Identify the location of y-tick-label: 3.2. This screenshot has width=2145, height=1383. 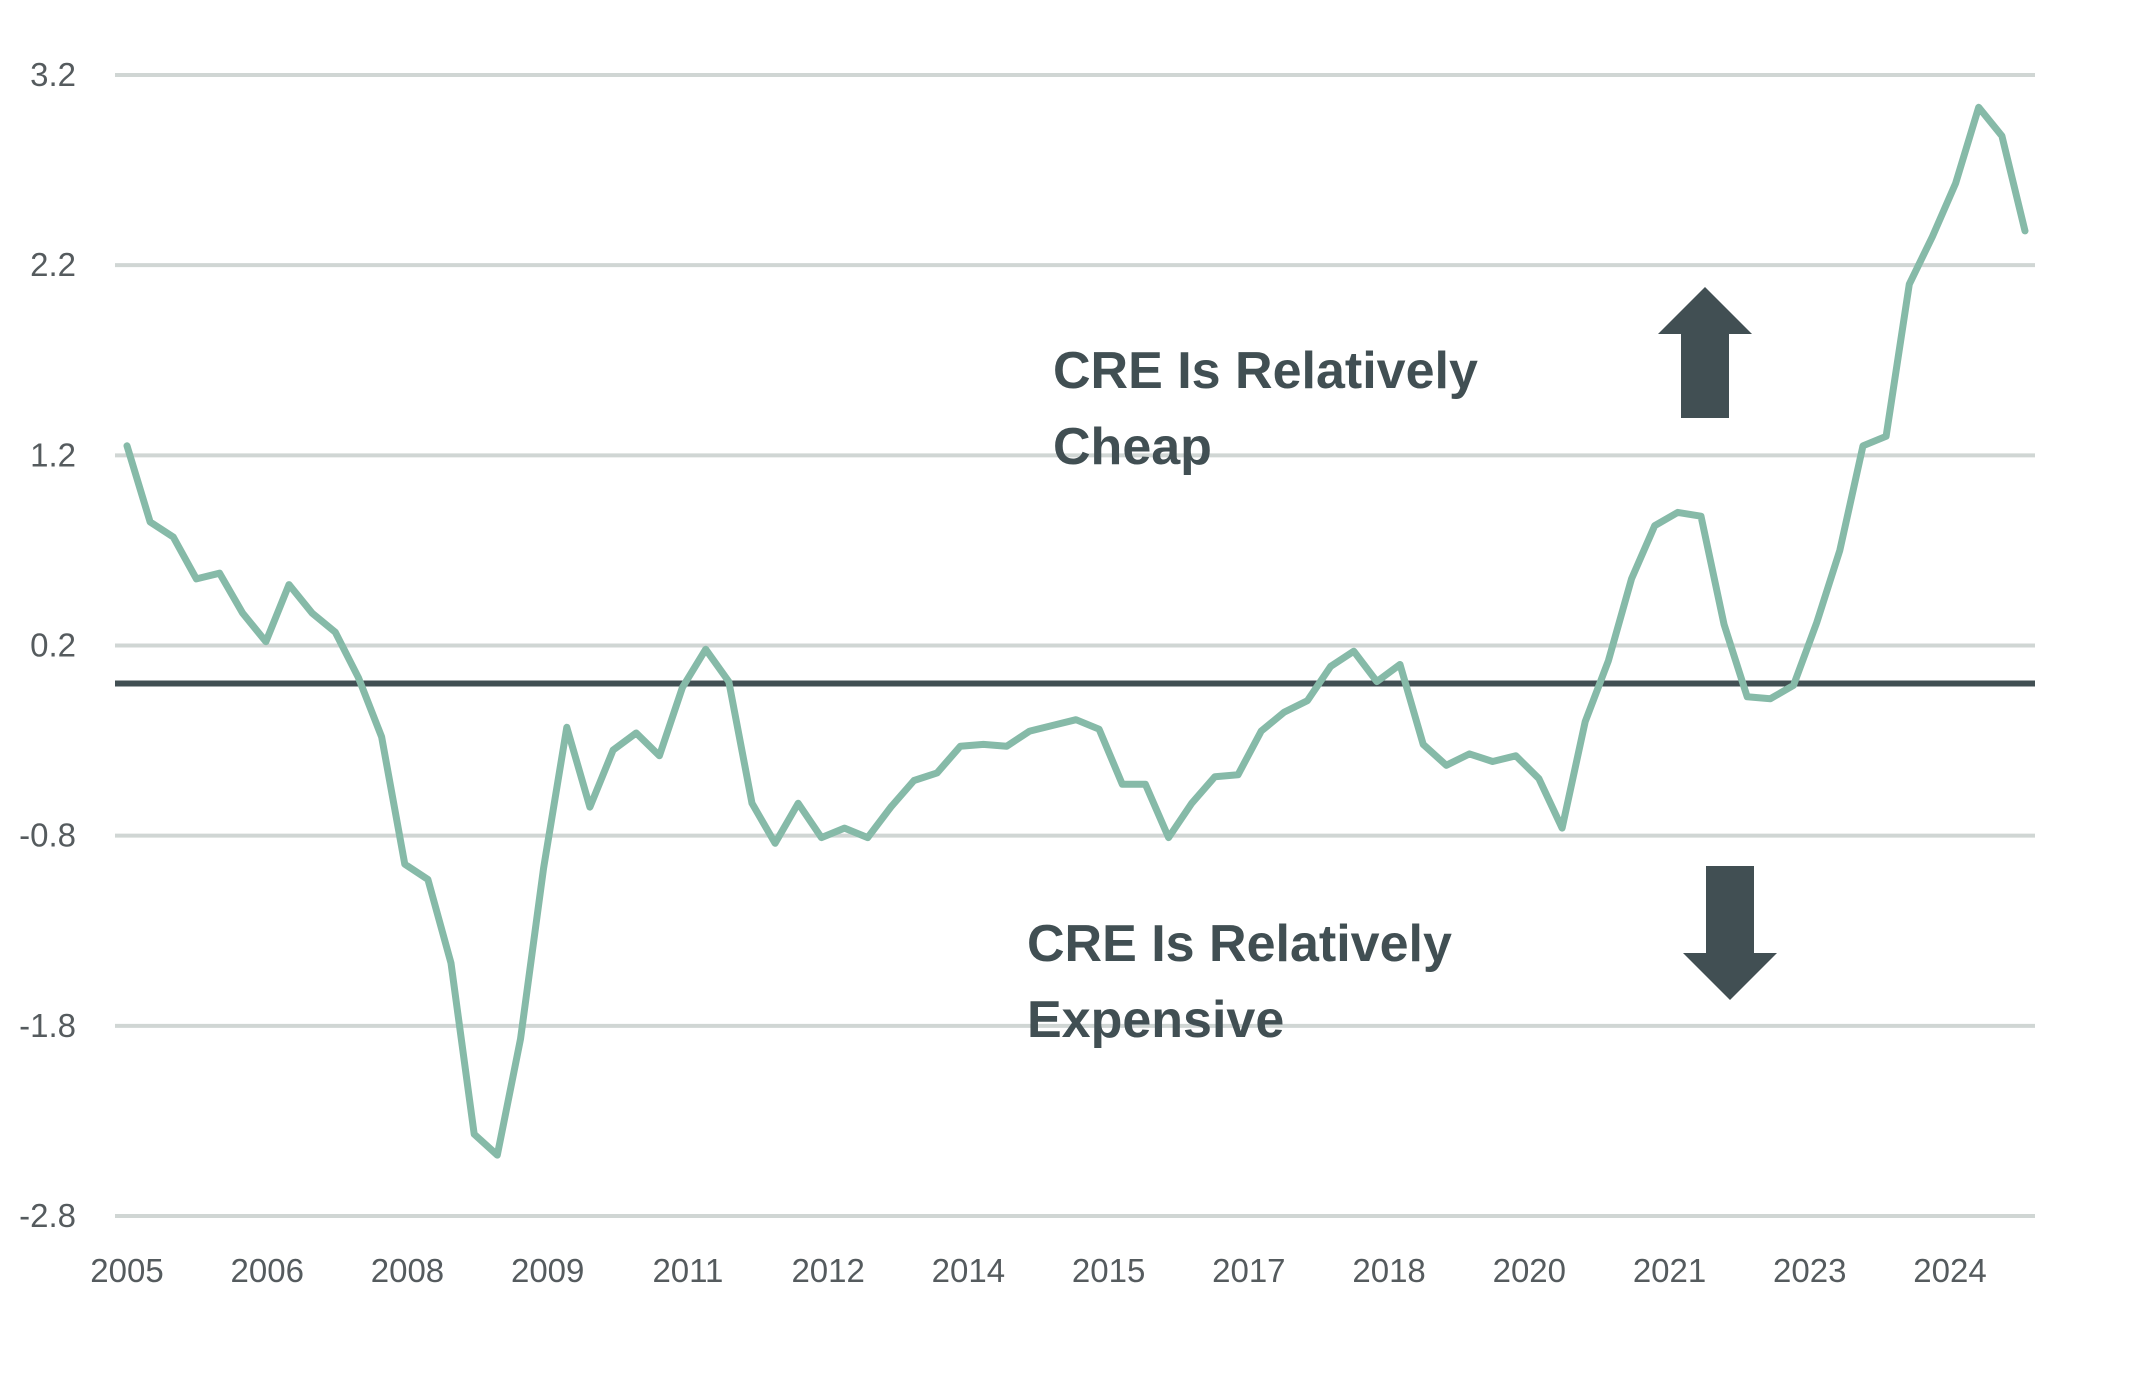
(53, 74).